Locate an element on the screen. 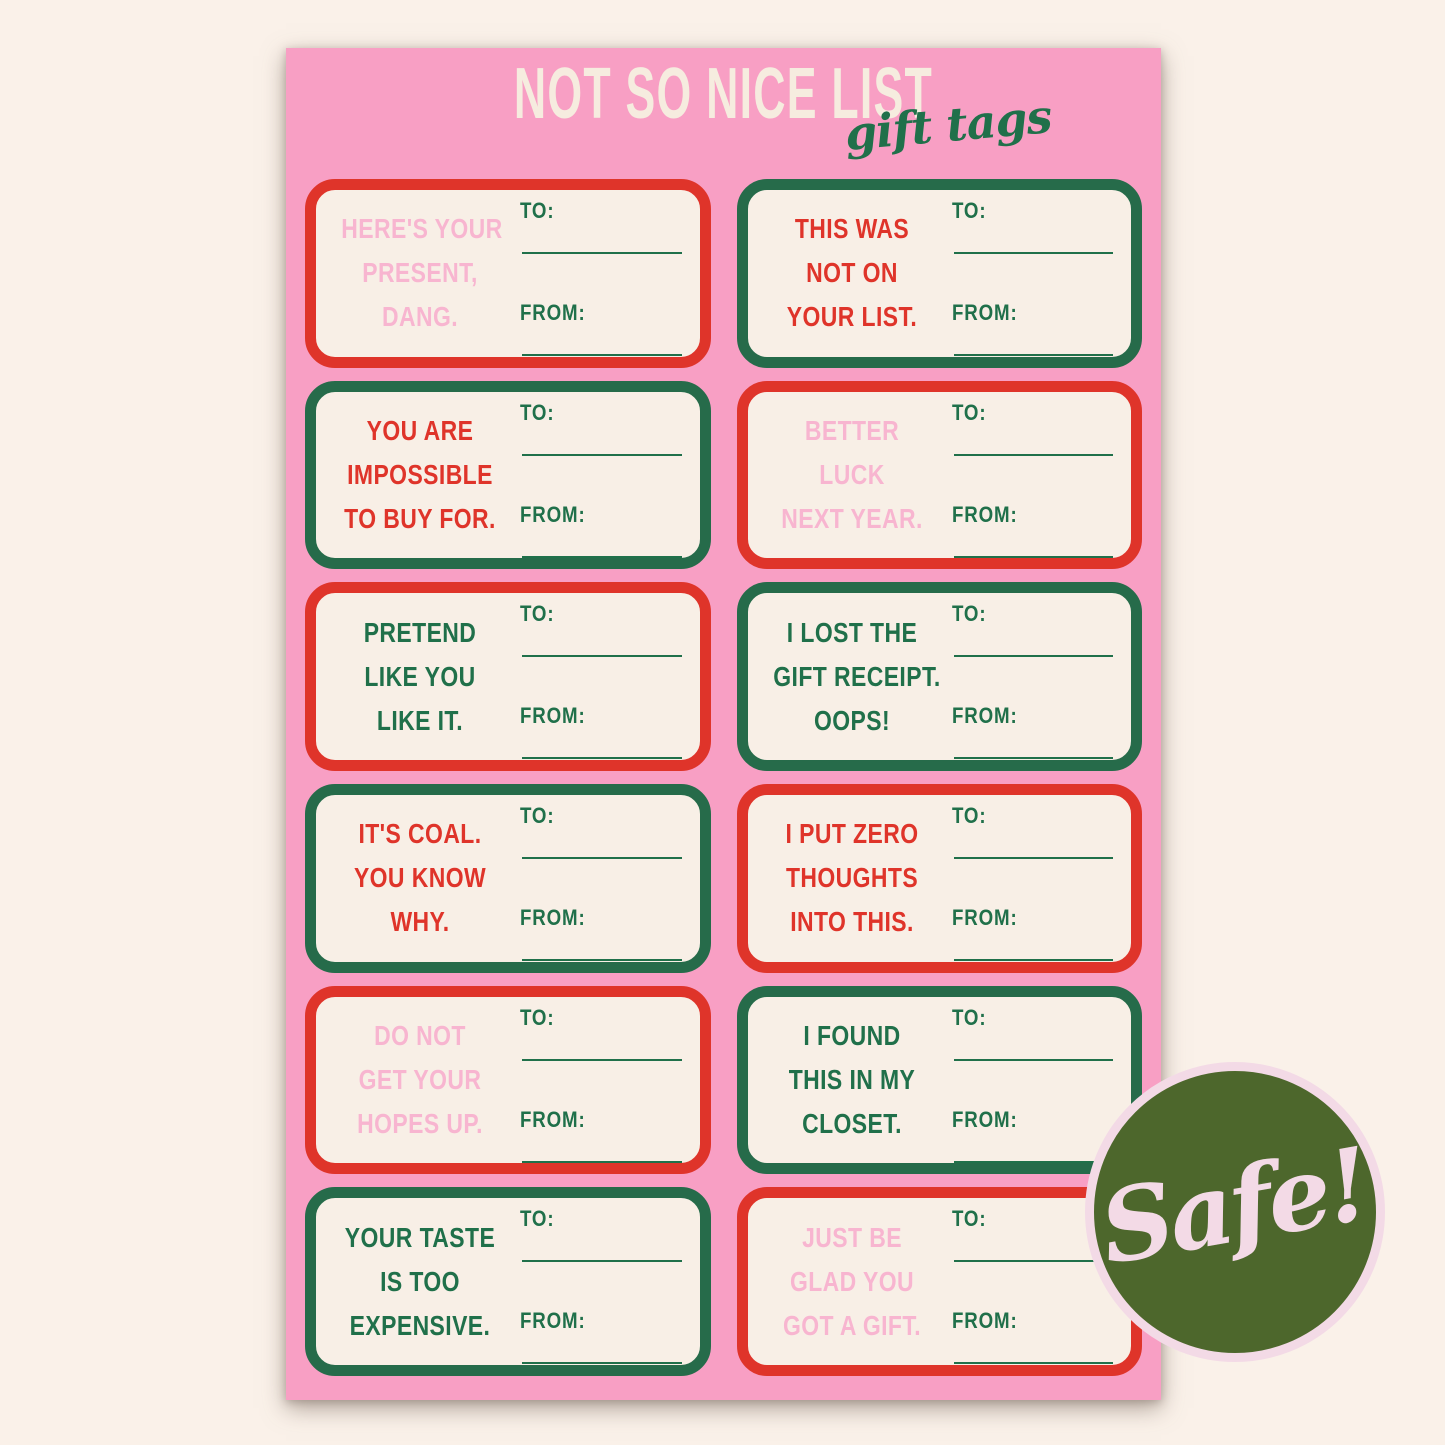 This screenshot has width=1445, height=1445. tag-message: PRETEND LIKE YOU LIKE IT. is located at coordinates (420, 676).